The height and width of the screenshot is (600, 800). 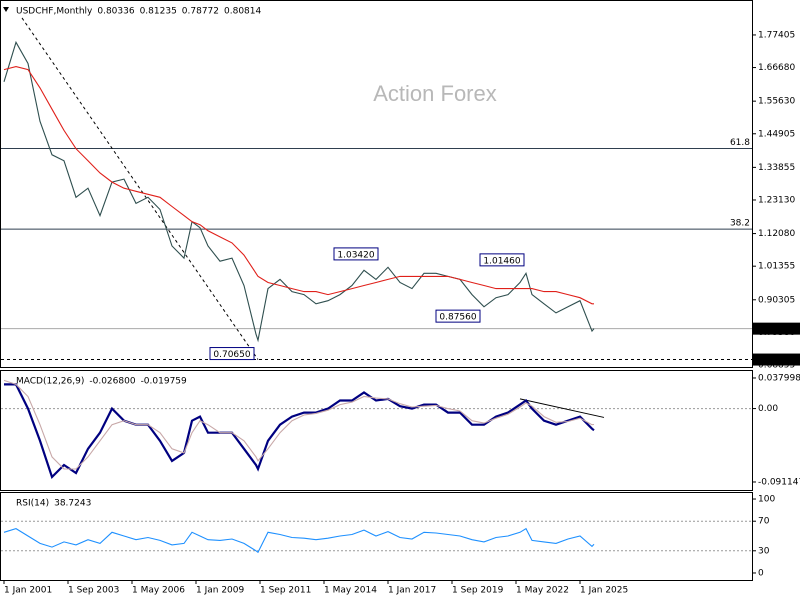 What do you see at coordinates (412, 591) in the screenshot?
I see `x-tick-label: 1 Jan 2017` at bounding box center [412, 591].